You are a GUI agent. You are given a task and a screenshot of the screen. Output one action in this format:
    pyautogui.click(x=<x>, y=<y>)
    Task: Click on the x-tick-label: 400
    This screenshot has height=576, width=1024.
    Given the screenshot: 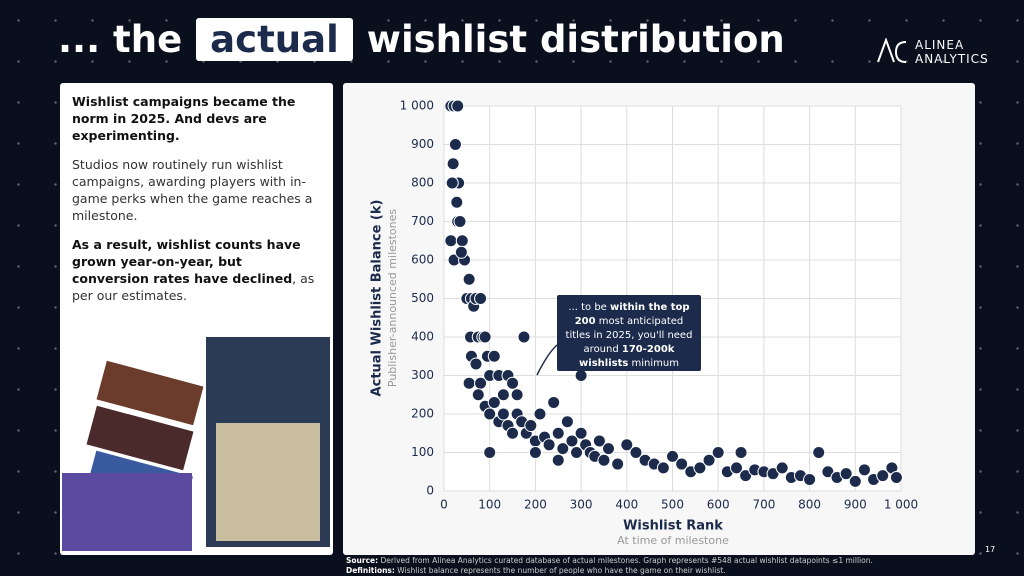 What is the action you would take?
    pyautogui.click(x=626, y=505)
    